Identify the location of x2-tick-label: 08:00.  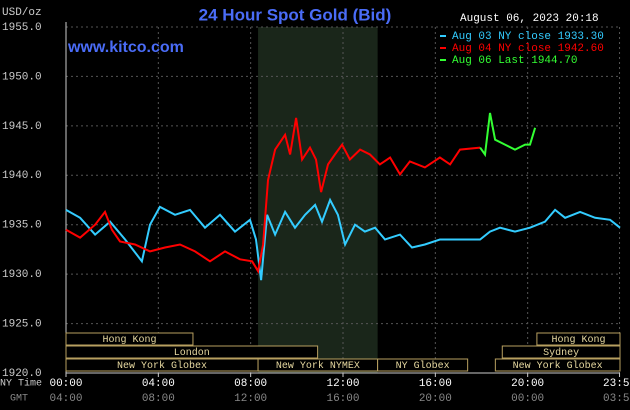
(158, 399).